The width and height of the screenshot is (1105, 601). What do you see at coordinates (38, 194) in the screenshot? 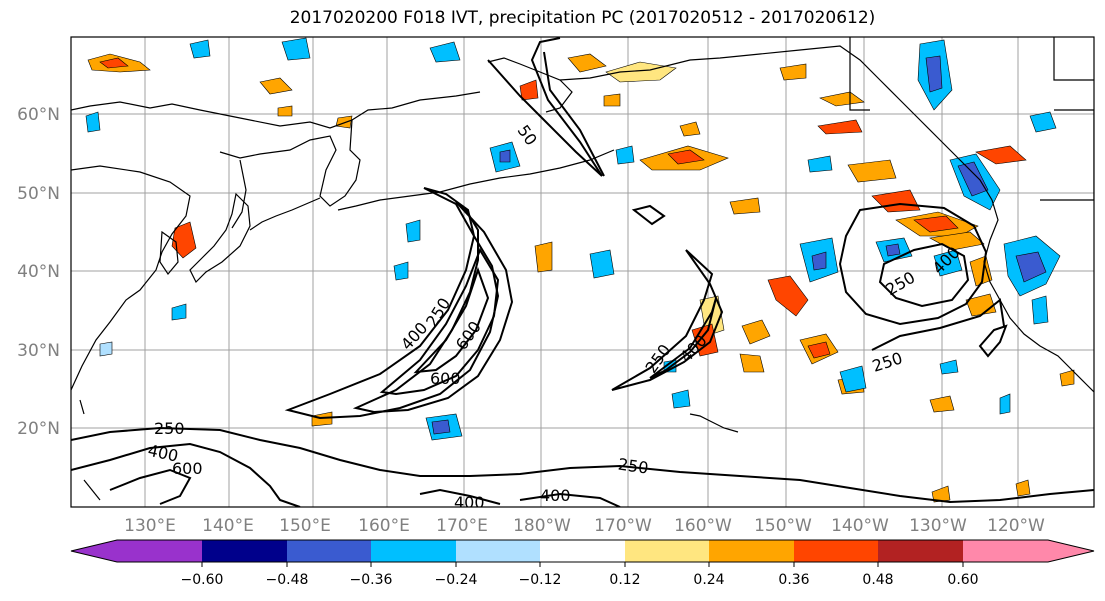
I see `lat-label: 50°N` at bounding box center [38, 194].